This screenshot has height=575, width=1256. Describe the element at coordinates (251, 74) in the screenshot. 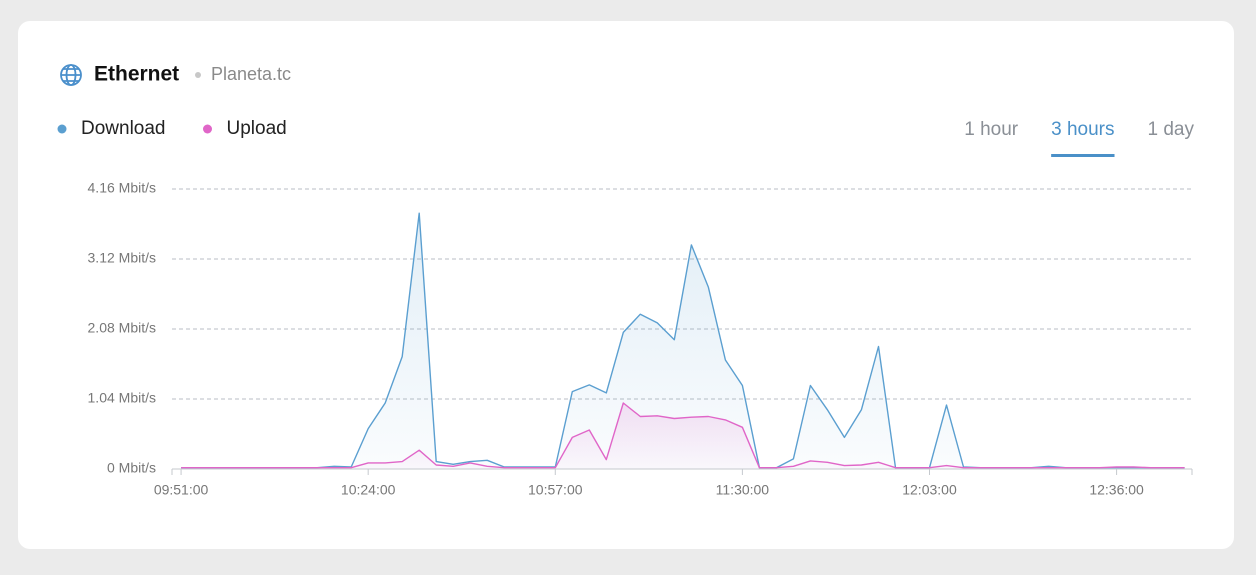

I see `subtitle: Planeta.tc` at that location.